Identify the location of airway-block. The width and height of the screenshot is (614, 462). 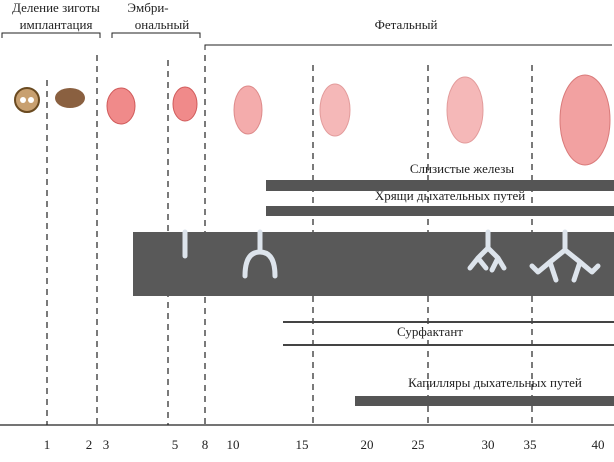
(373, 264).